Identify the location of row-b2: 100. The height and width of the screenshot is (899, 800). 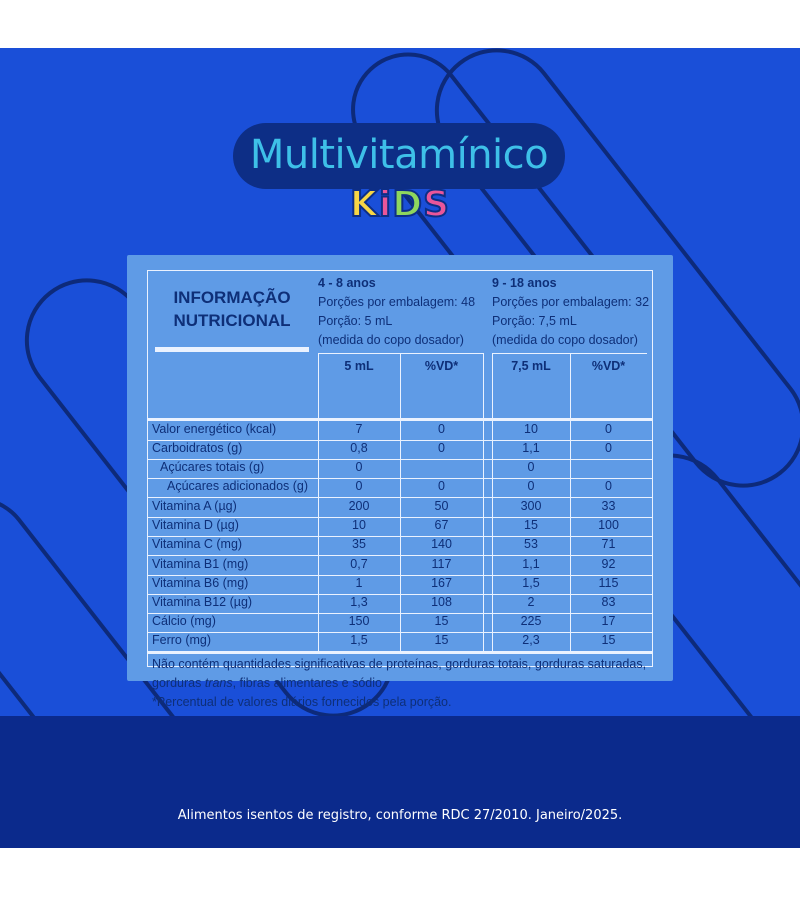
(608, 525).